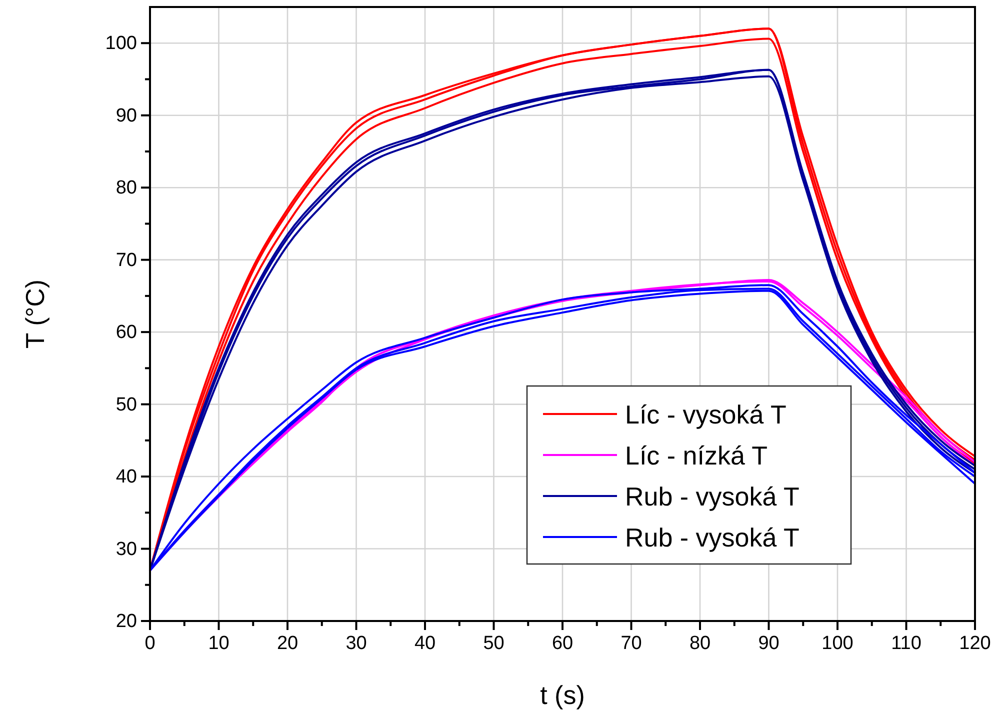  What do you see at coordinates (150, 643) in the screenshot?
I see `x-tick-label: 0` at bounding box center [150, 643].